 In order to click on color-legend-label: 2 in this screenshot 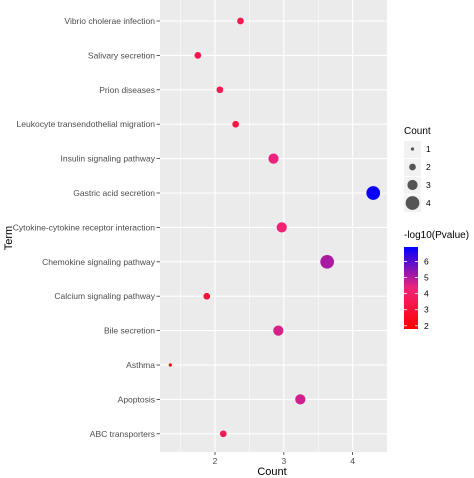, I will do `click(426, 326)`.